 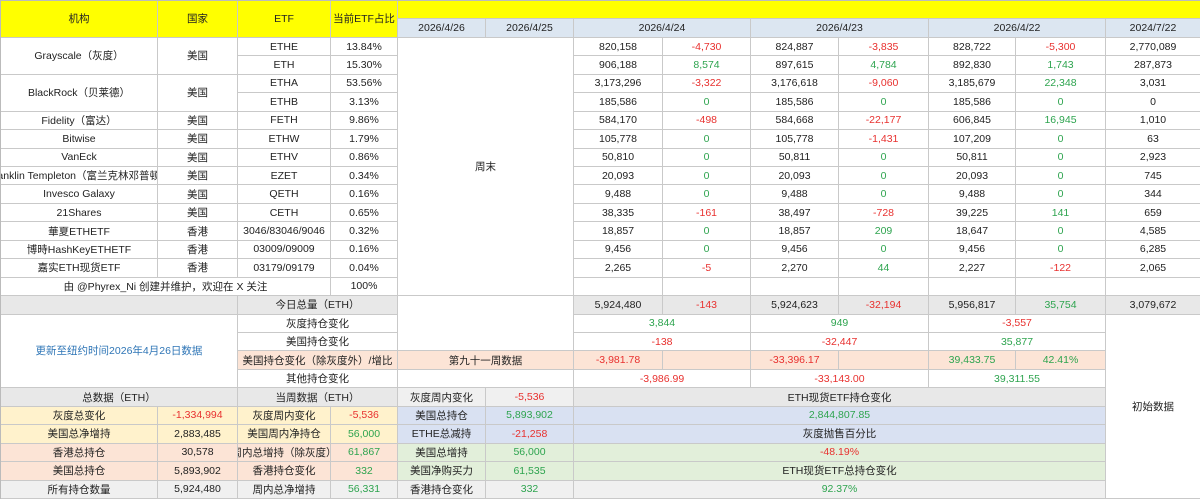 I want to click on holding-value: 820,158, so click(x=618, y=47).